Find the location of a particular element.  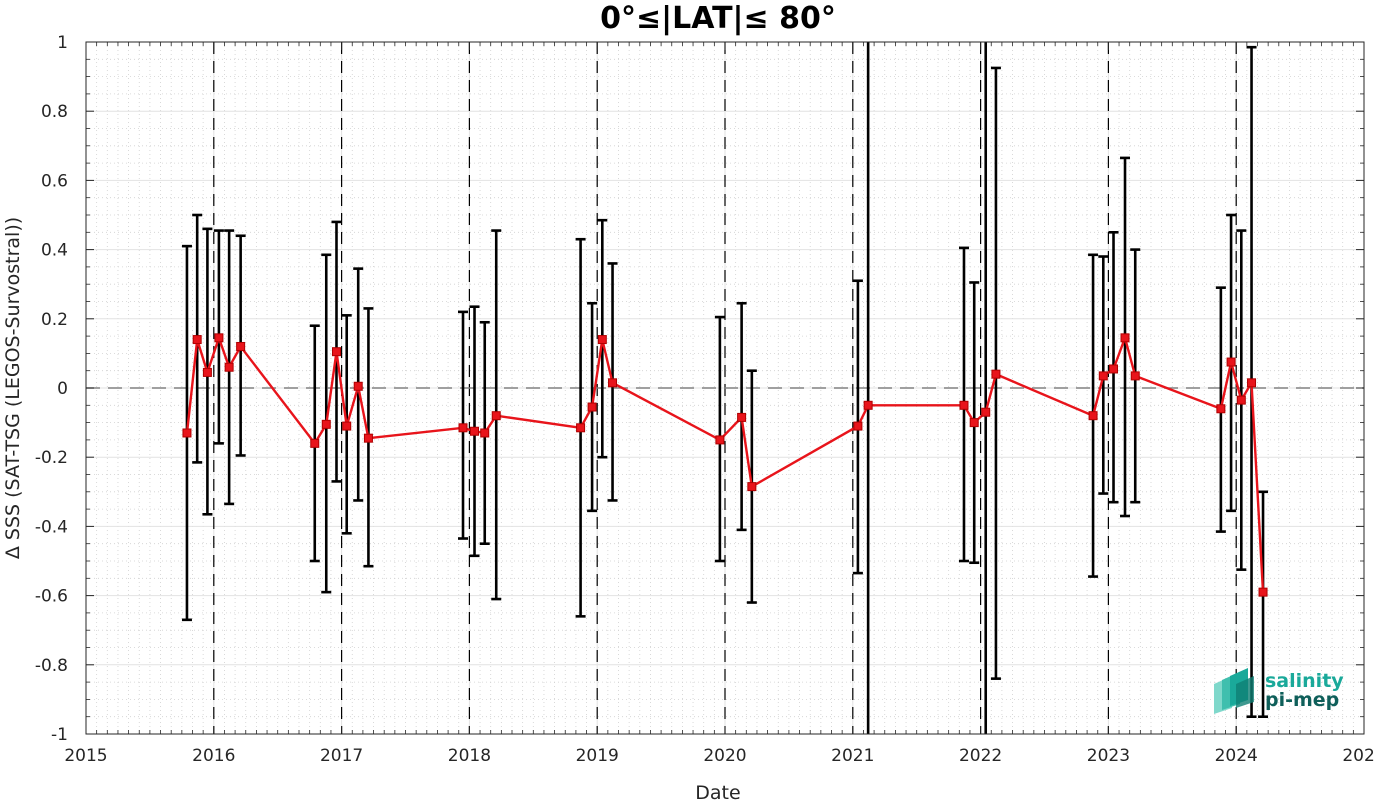

y-tick-labels: 1 0.8 0.6 0.4 0.2 0 -0.2 -0.4 -0.6 -0.8 -1 is located at coordinates (51, 389).